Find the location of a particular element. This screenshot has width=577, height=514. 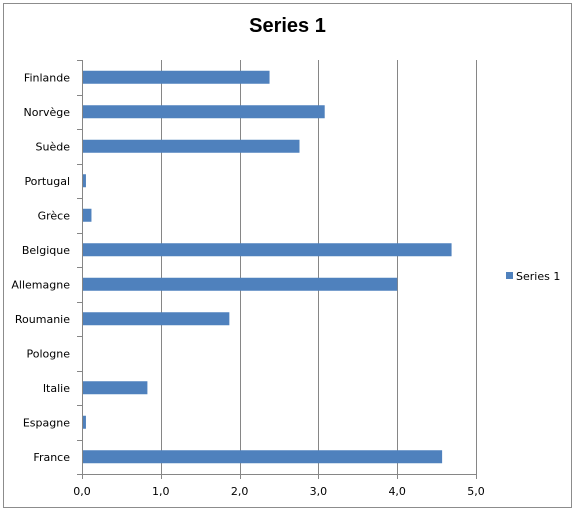

x-tick-label: 2,0 is located at coordinates (240, 491).